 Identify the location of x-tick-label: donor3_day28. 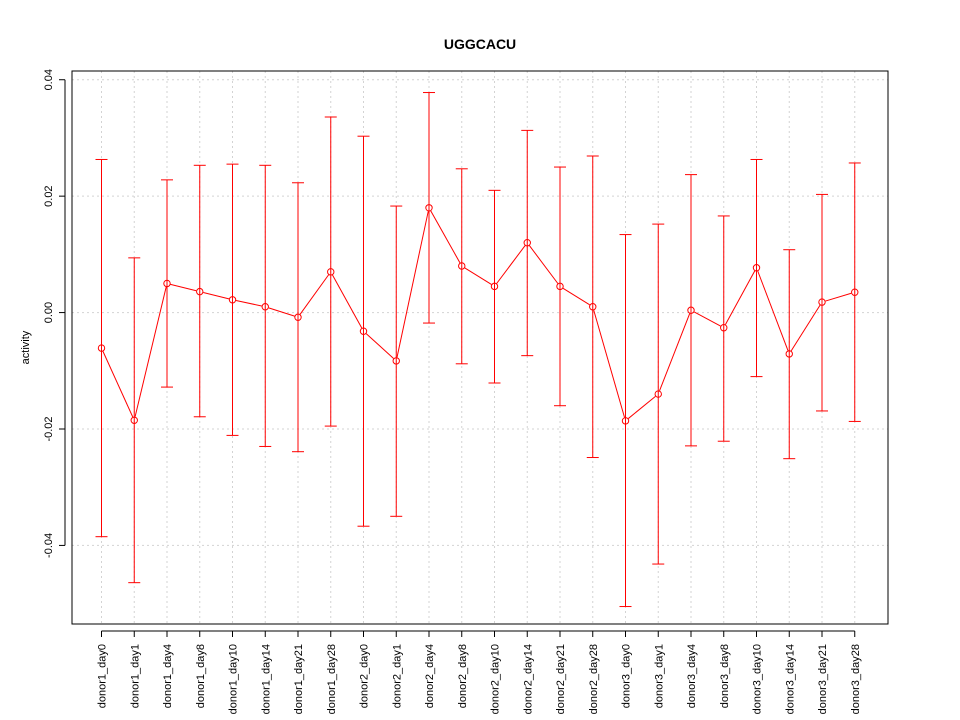
(856, 679).